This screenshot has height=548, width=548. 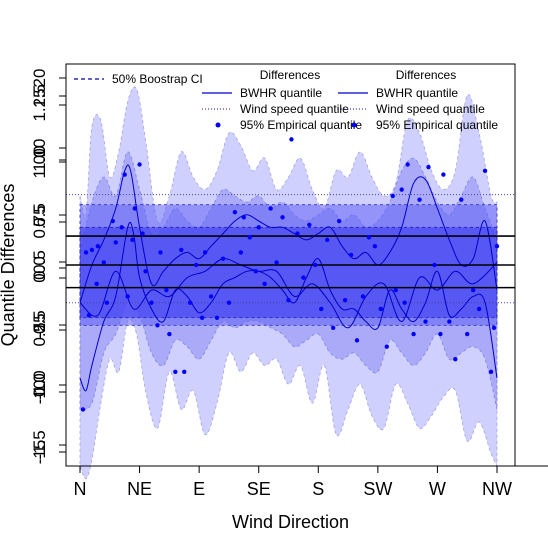 What do you see at coordinates (9, 265) in the screenshot?
I see `y-axis-title: Quantile Differences` at bounding box center [9, 265].